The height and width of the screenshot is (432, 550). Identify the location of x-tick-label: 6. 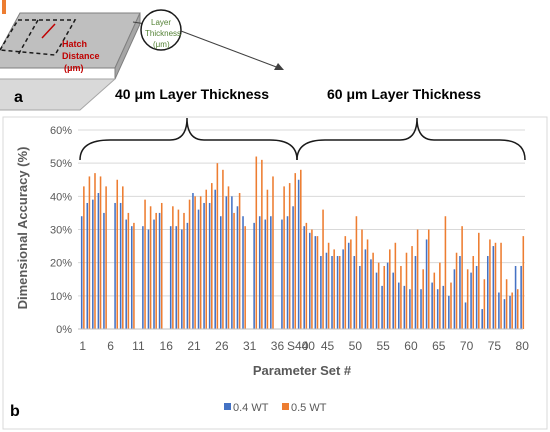
(110, 346).